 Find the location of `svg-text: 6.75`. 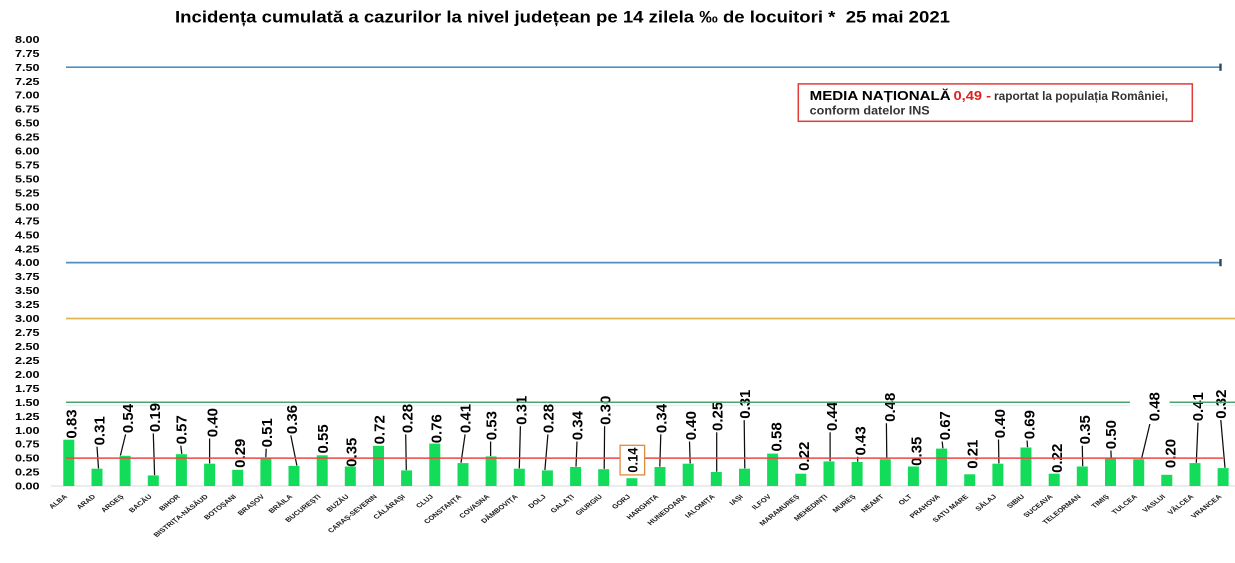

svg-text: 6.75 is located at coordinates (27, 110).